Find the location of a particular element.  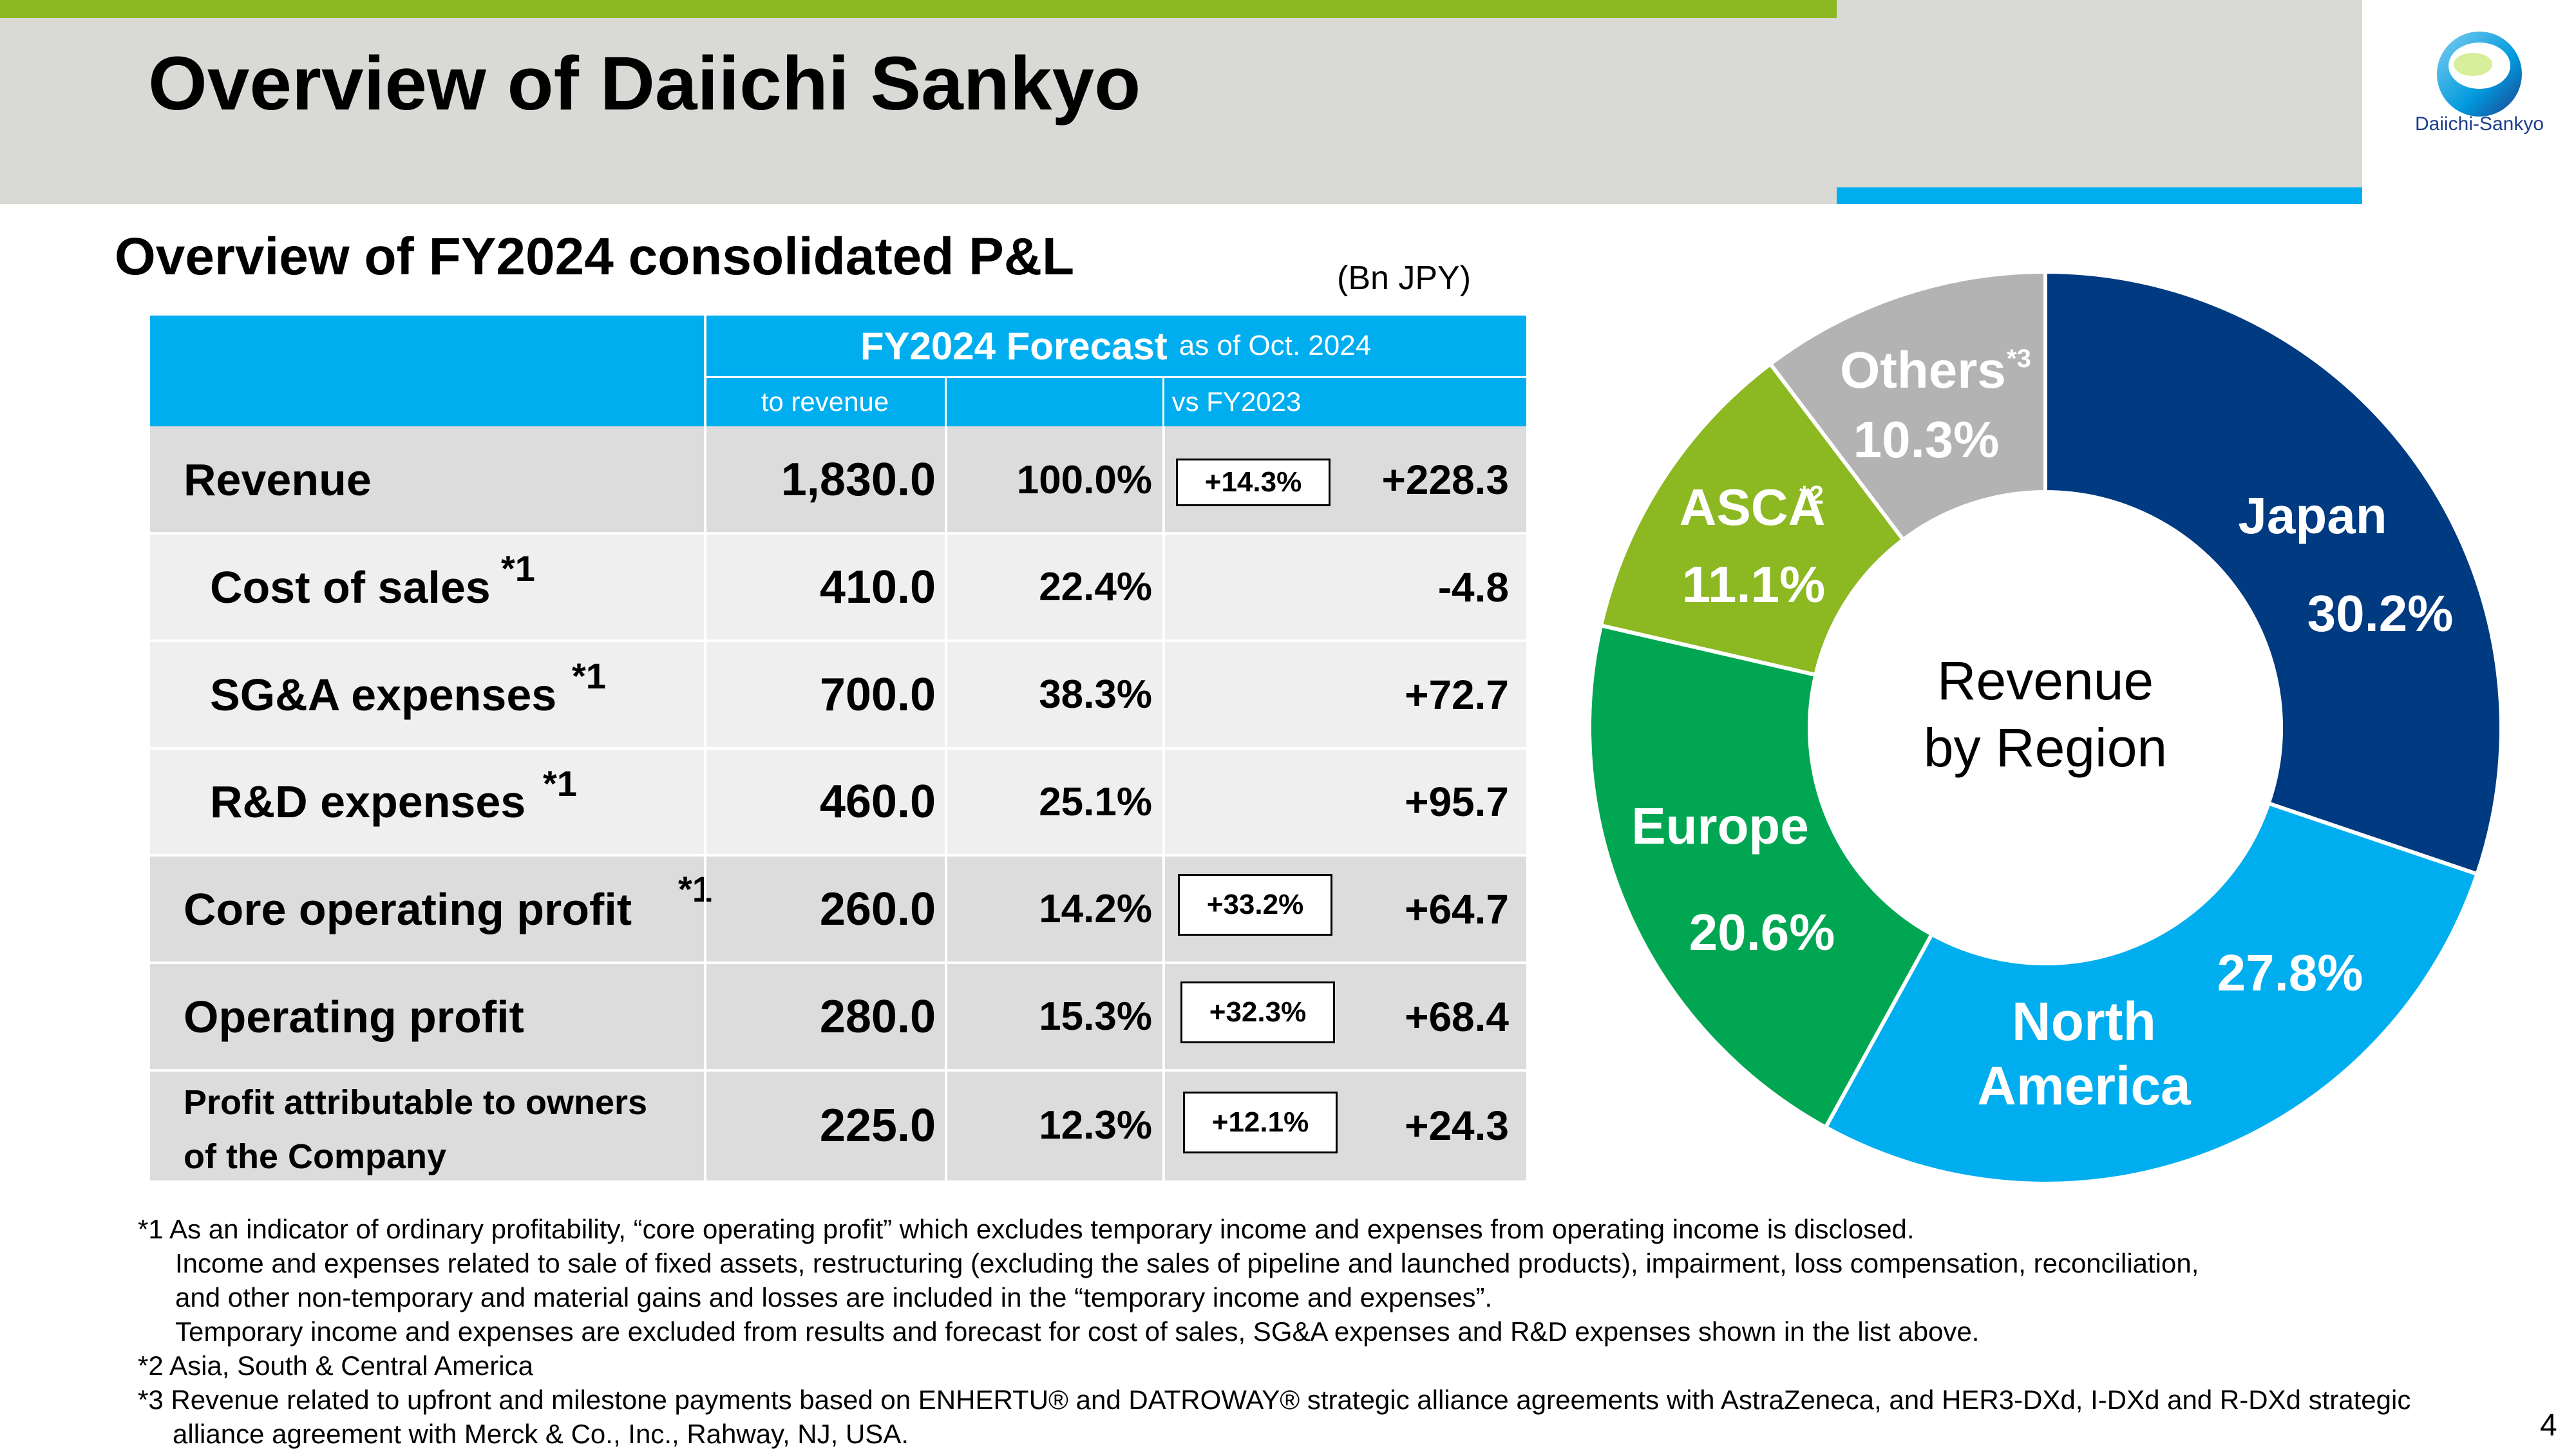

row-label: Core operating profit is located at coordinates (408, 909).